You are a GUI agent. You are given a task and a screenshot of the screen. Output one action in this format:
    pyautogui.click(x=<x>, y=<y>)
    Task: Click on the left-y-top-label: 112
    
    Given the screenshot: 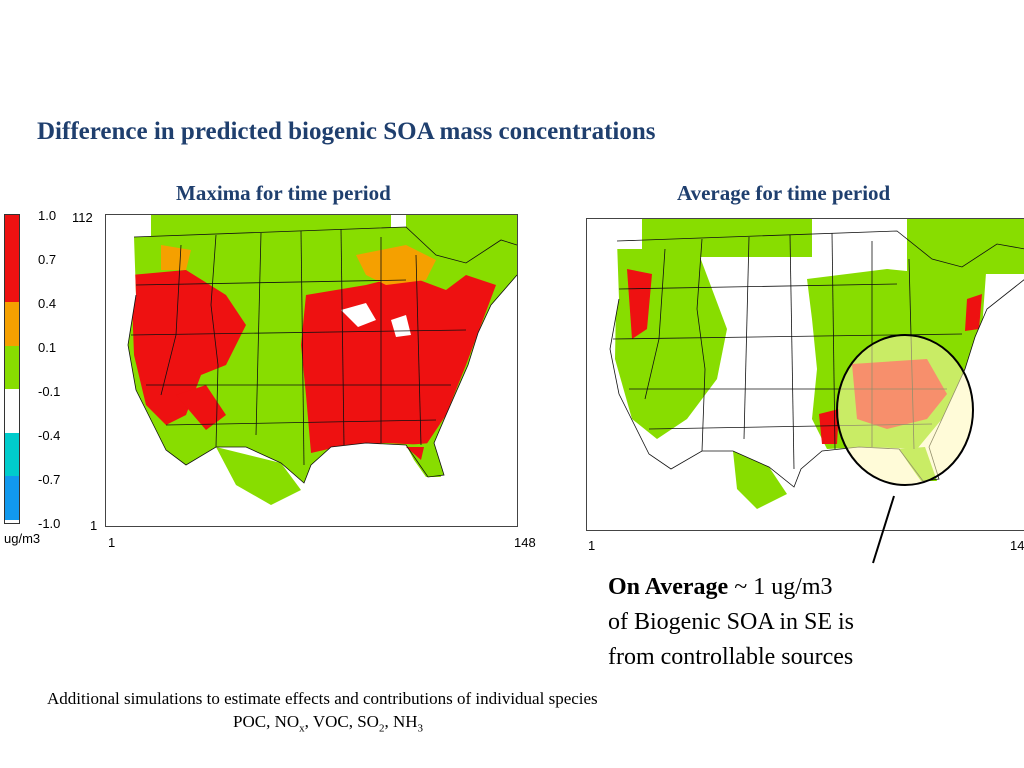 What is the action you would take?
    pyautogui.click(x=82, y=217)
    